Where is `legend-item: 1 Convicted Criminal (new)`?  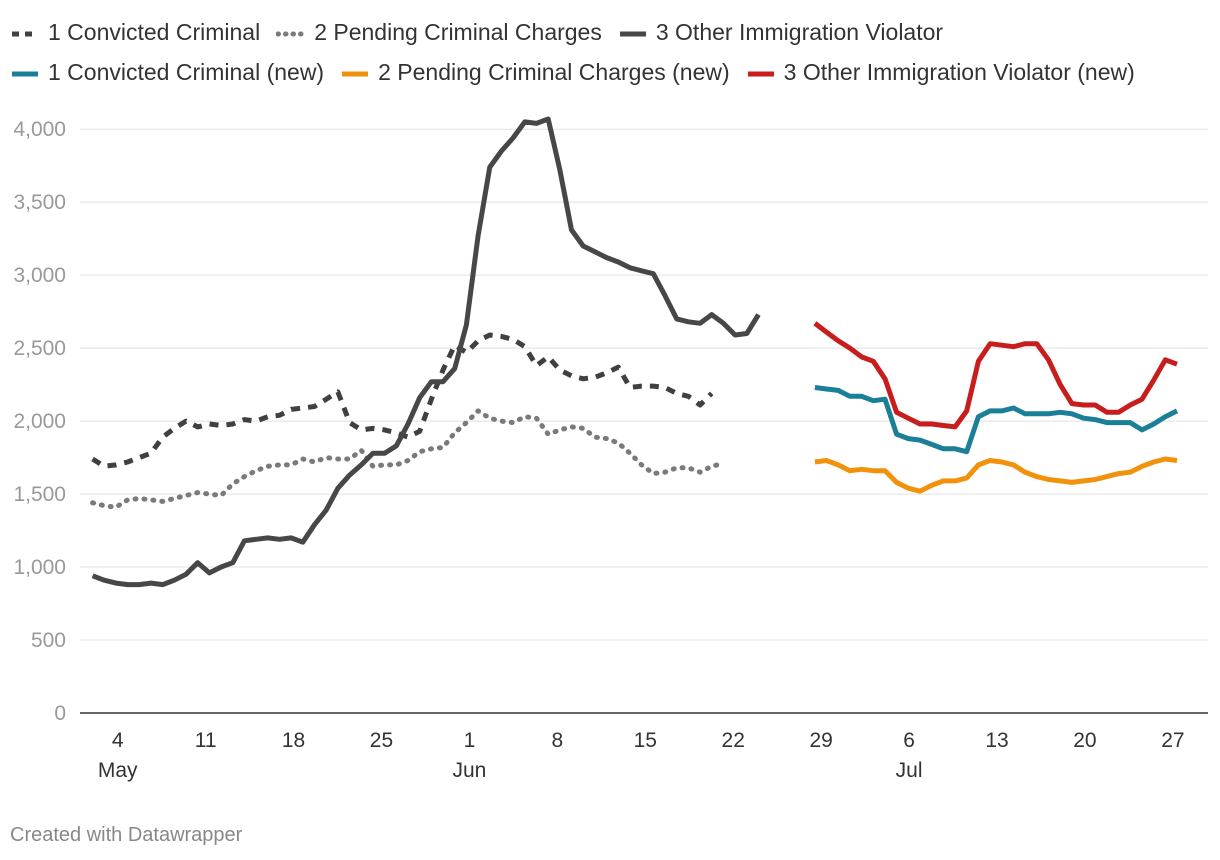 legend-item: 1 Convicted Criminal (new) is located at coordinates (167, 72).